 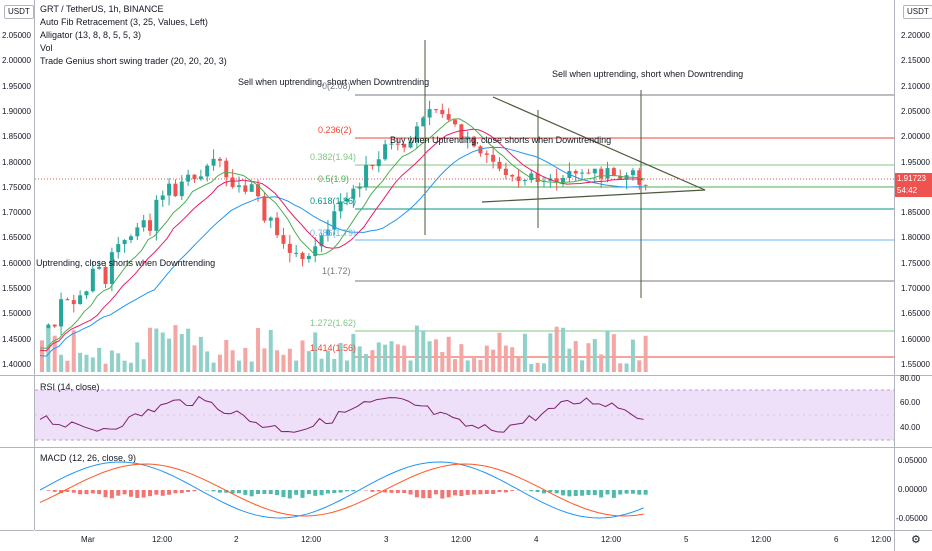 I want to click on right-tick: 2.05000, so click(x=915, y=112).